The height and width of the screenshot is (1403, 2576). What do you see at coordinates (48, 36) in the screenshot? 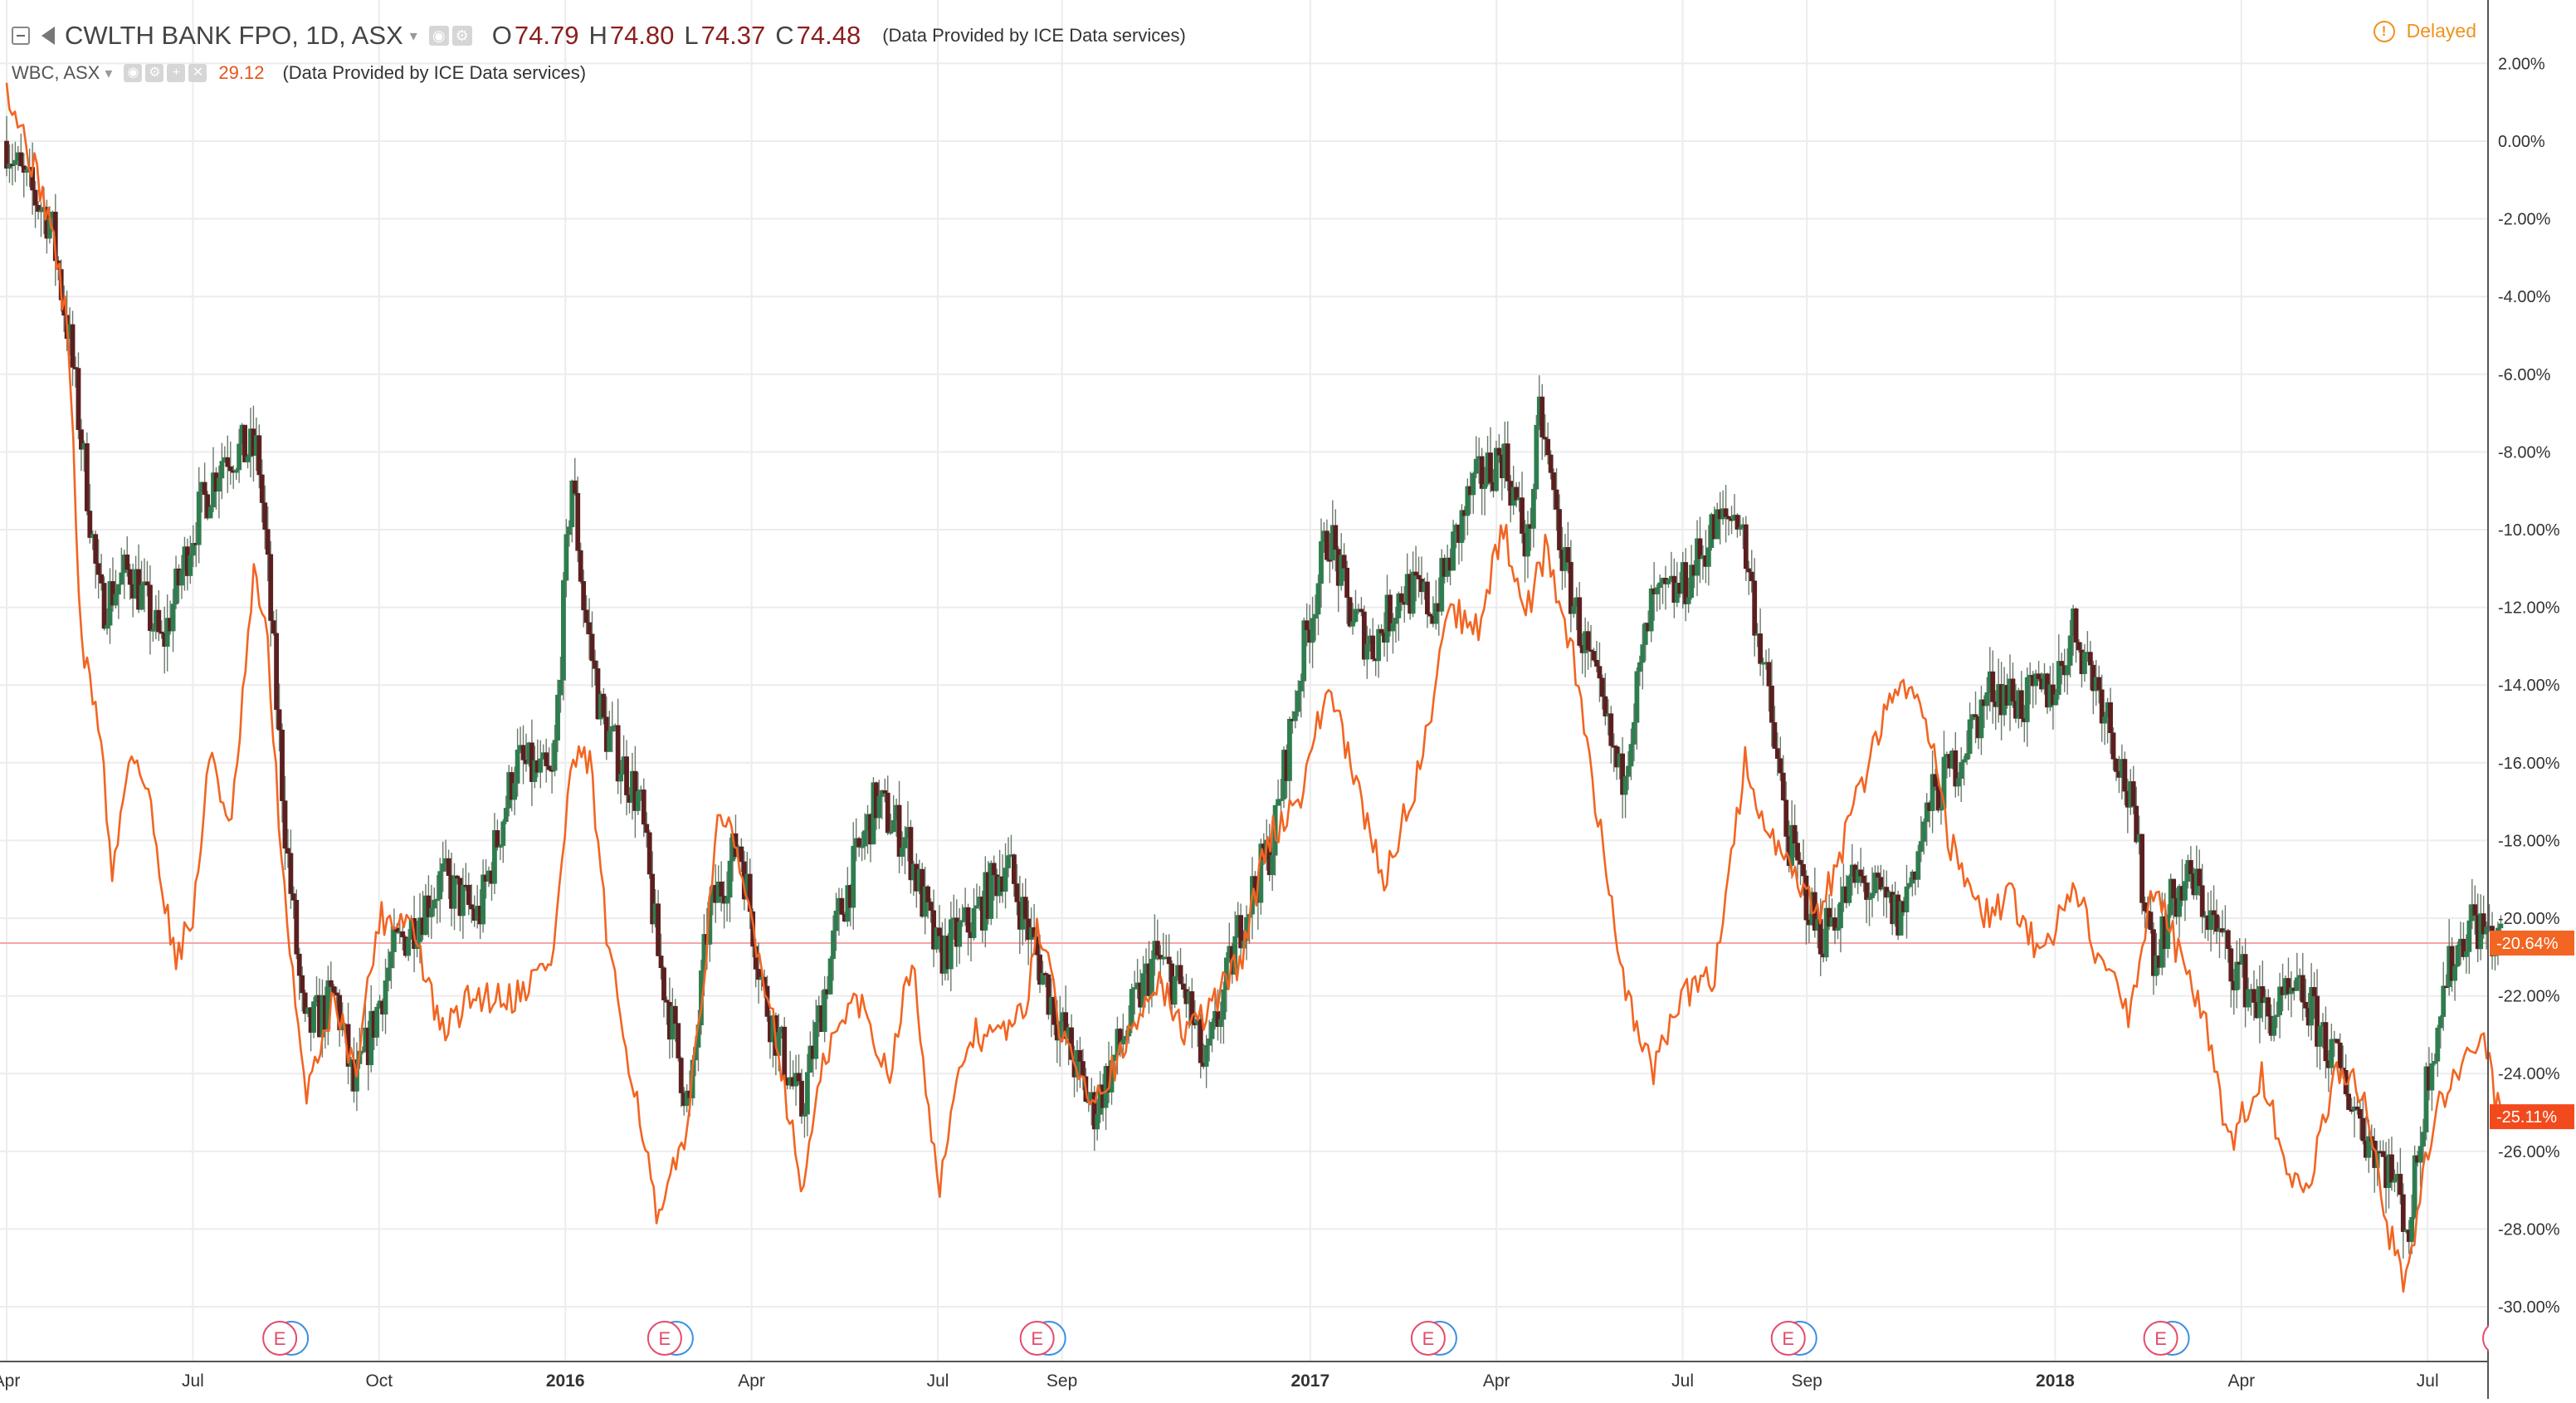
I see `flag-icon` at bounding box center [48, 36].